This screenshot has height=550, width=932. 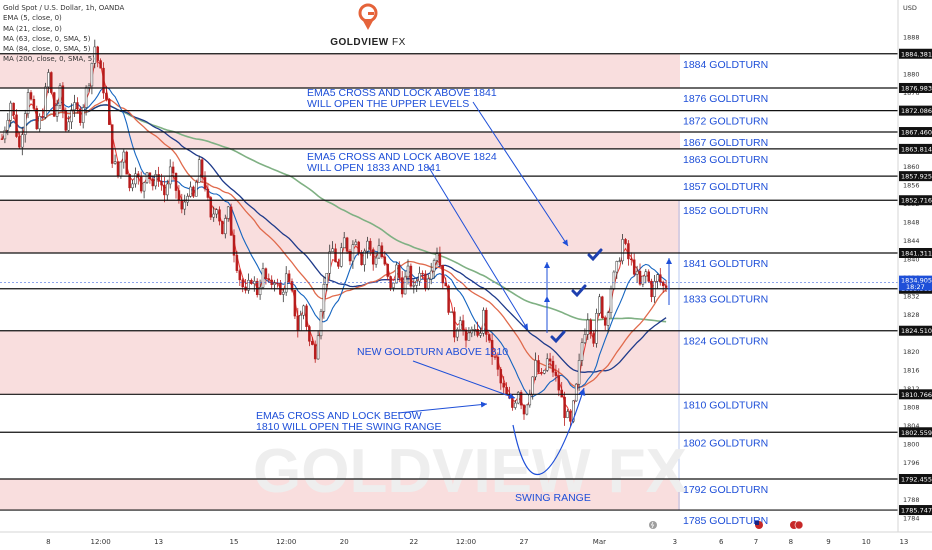 I want to click on goldturn-label: 1867 GOLDTURN, so click(x=725, y=143).